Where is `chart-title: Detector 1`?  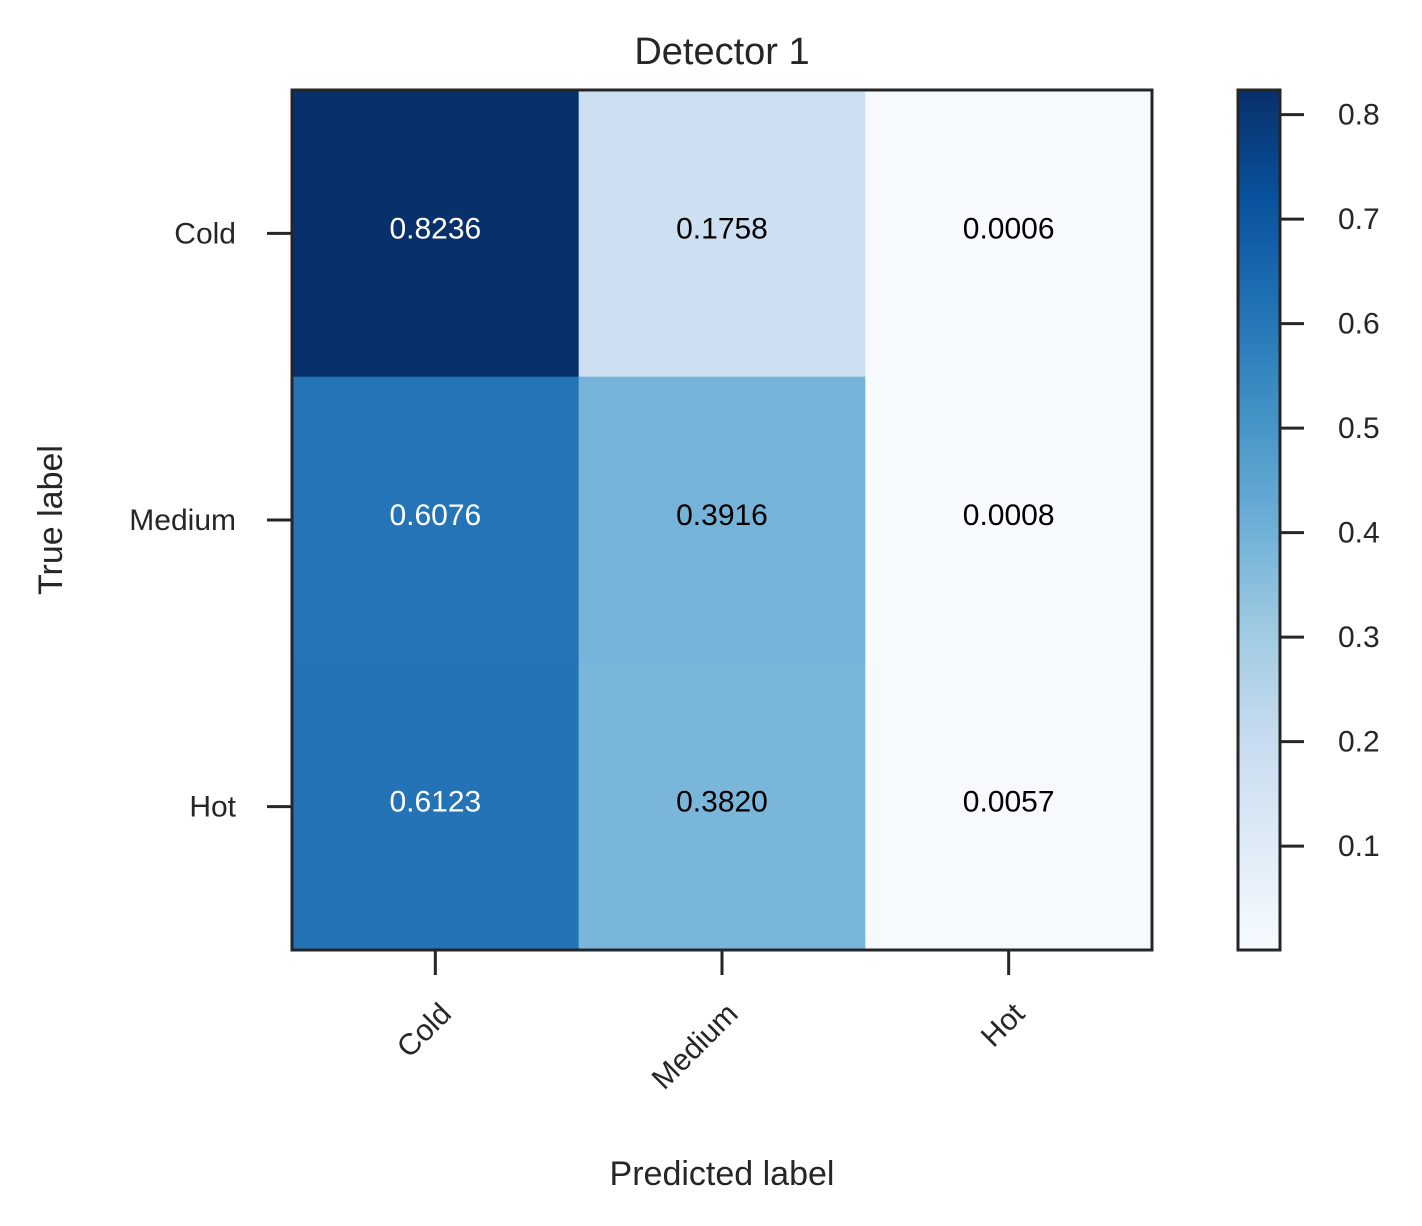
chart-title: Detector 1 is located at coordinates (721, 52).